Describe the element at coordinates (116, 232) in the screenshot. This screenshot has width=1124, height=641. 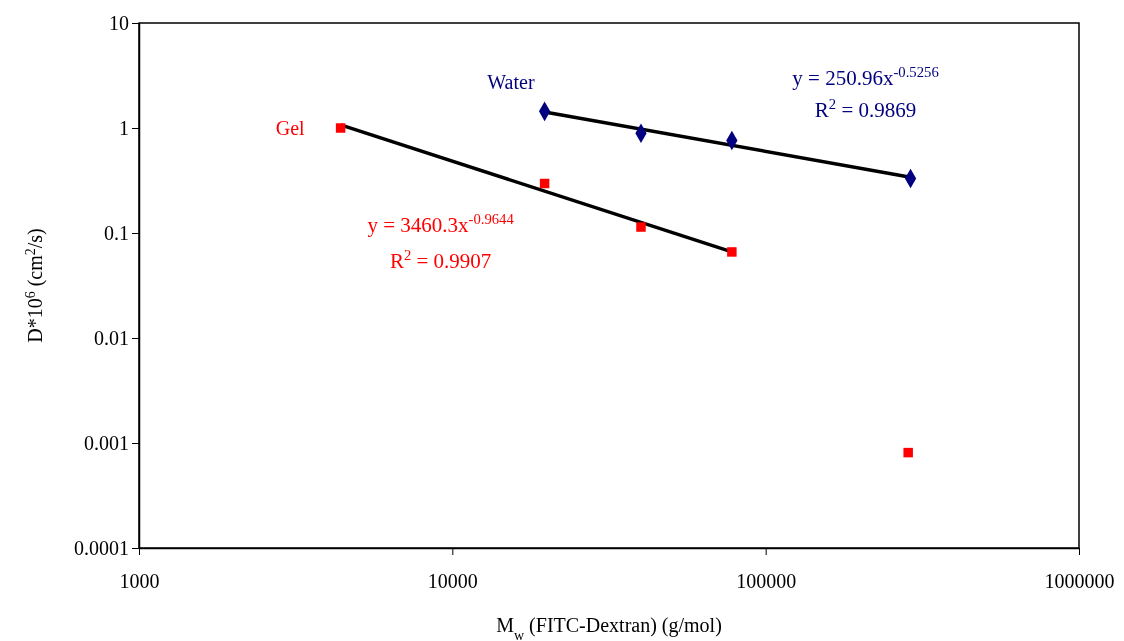
I see `y-tick-label: 0.1` at that location.